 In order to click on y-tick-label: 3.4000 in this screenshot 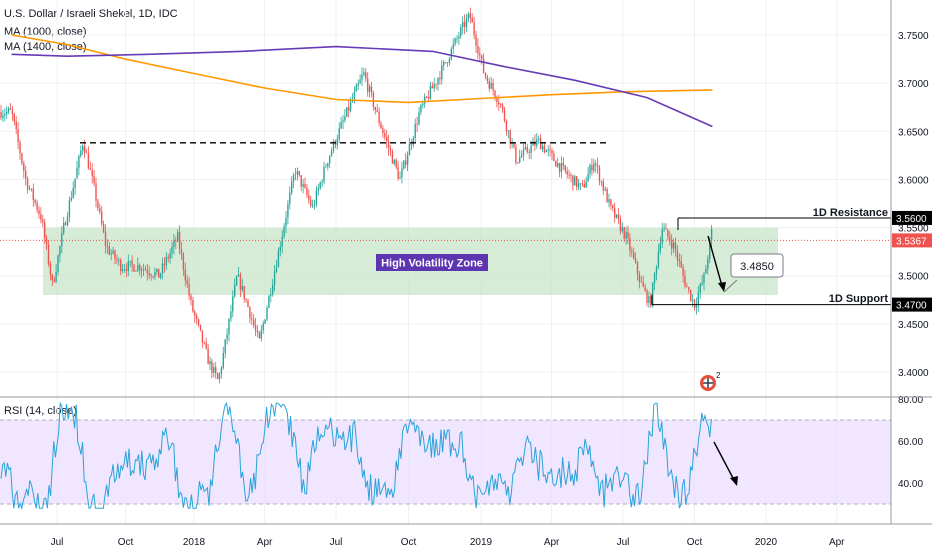, I will do `click(913, 373)`.